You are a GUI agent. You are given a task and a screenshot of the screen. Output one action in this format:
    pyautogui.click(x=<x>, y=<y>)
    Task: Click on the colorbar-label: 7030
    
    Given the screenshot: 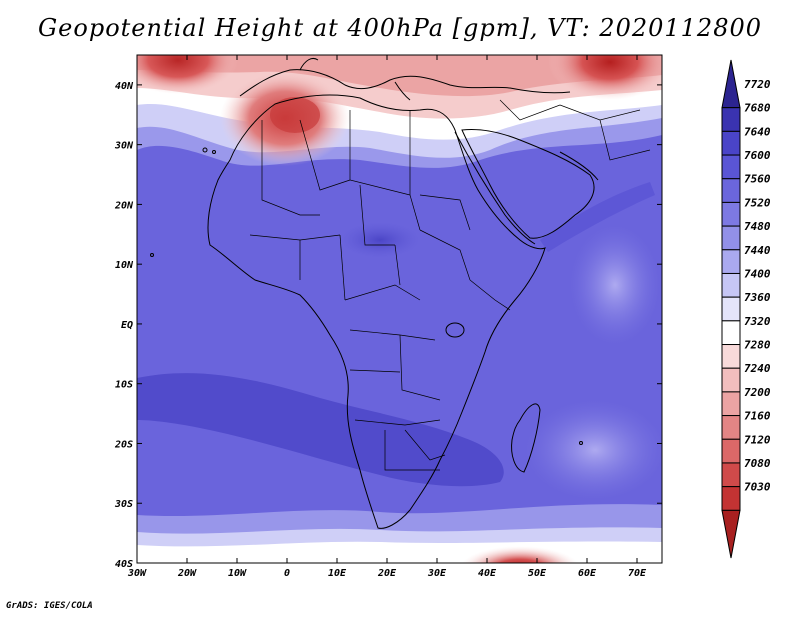 What is the action you would take?
    pyautogui.click(x=757, y=487)
    